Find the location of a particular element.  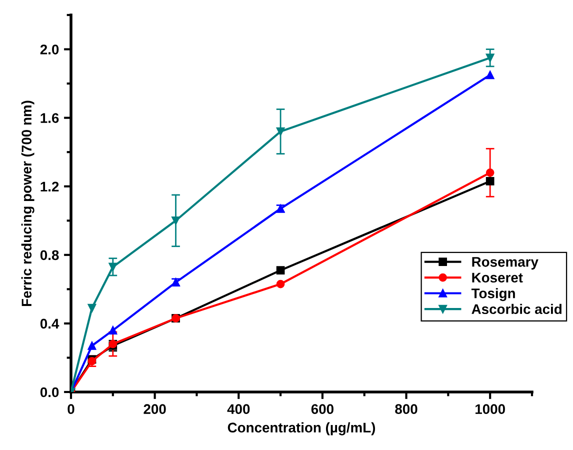

legend-label: Rosemary is located at coordinates (505, 263).